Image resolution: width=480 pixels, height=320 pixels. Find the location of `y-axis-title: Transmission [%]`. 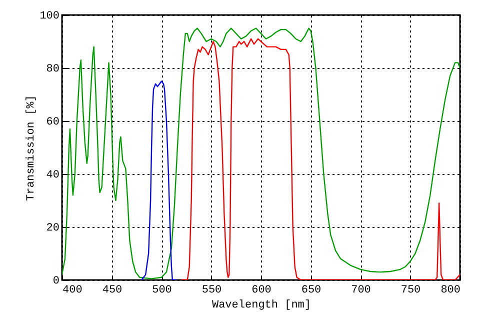

y-axis-title: Transmission [%] is located at coordinates (32, 148).